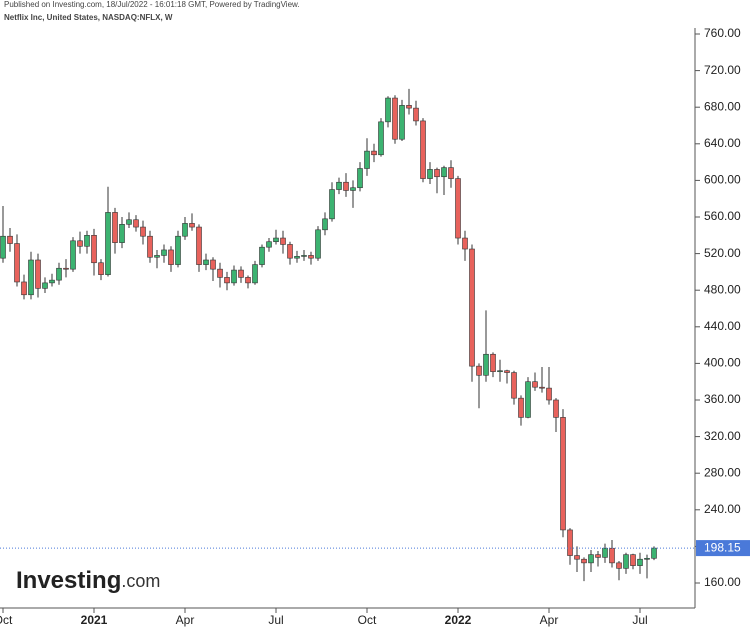  What do you see at coordinates (722, 33) in the screenshot?
I see `y-tick-label: 760.00` at bounding box center [722, 33].